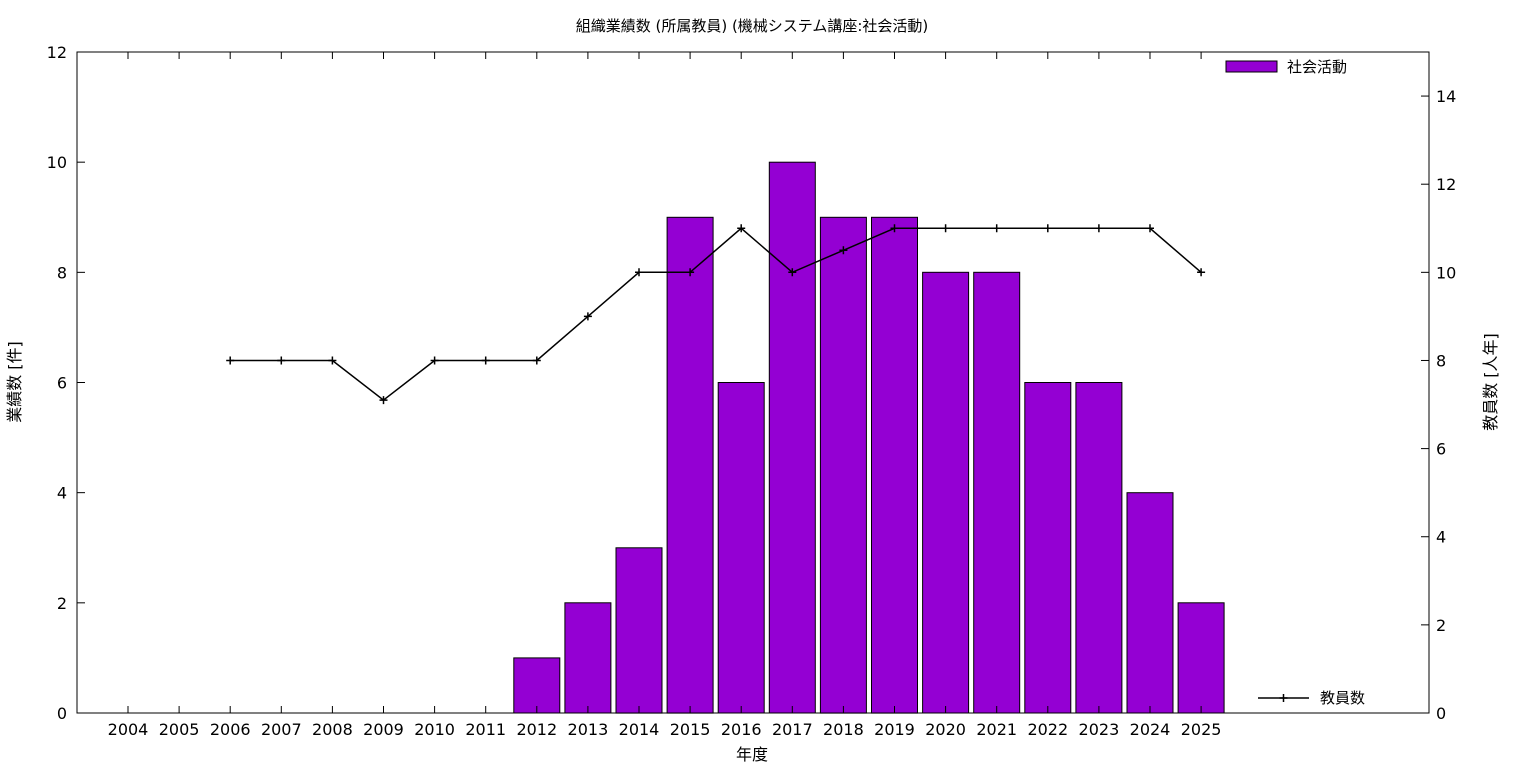 The width and height of the screenshot is (1536, 768). Describe the element at coordinates (1441, 360) in the screenshot. I see `y2-tick-label-8: 8` at that location.